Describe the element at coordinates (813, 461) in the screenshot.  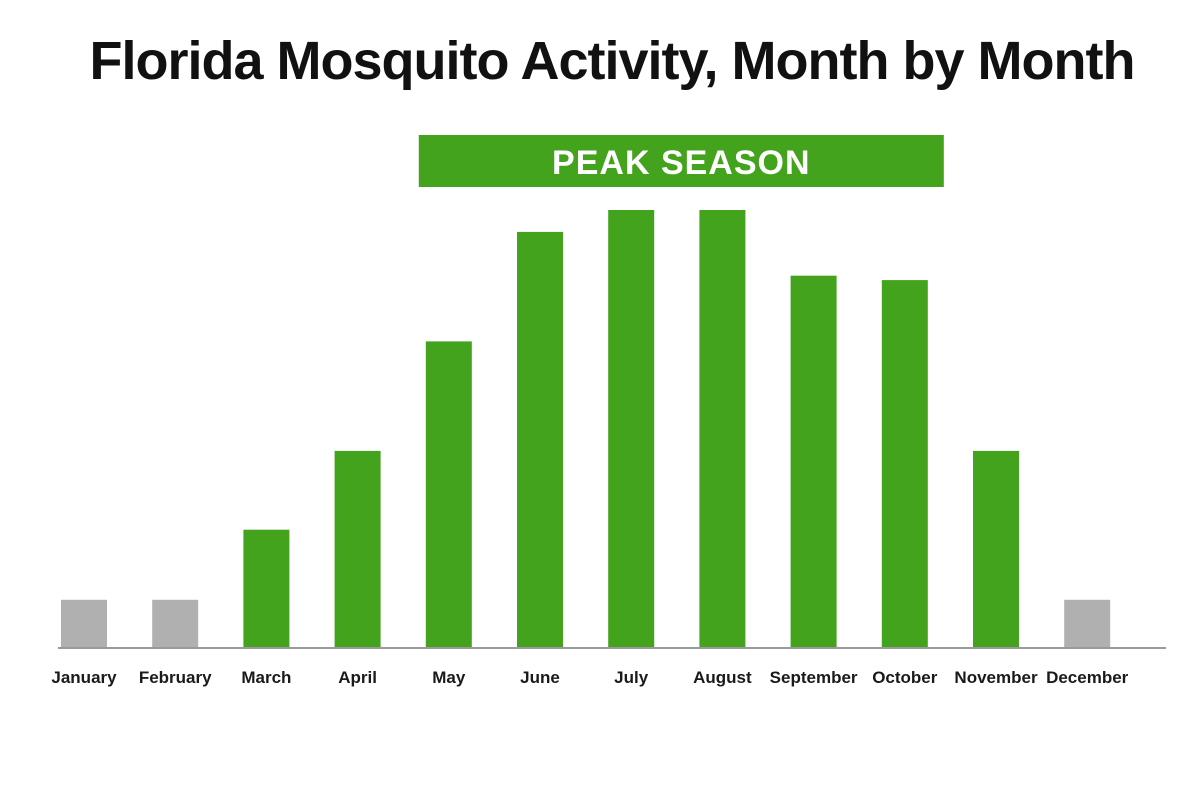
I see `bar-september` at that location.